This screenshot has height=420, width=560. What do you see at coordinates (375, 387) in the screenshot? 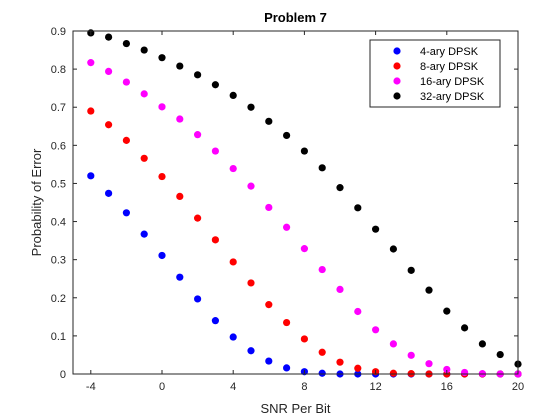
I see `x-tick-label: 12` at bounding box center [375, 387].